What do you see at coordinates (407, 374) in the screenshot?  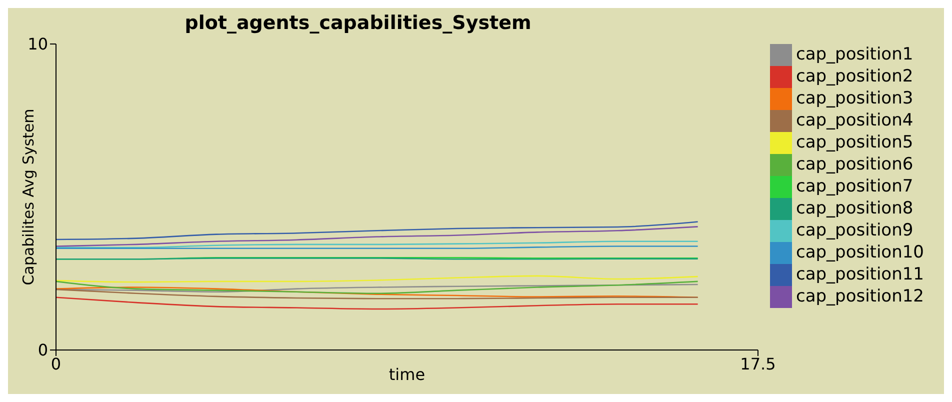 I see `x-axis-title: time` at bounding box center [407, 374].